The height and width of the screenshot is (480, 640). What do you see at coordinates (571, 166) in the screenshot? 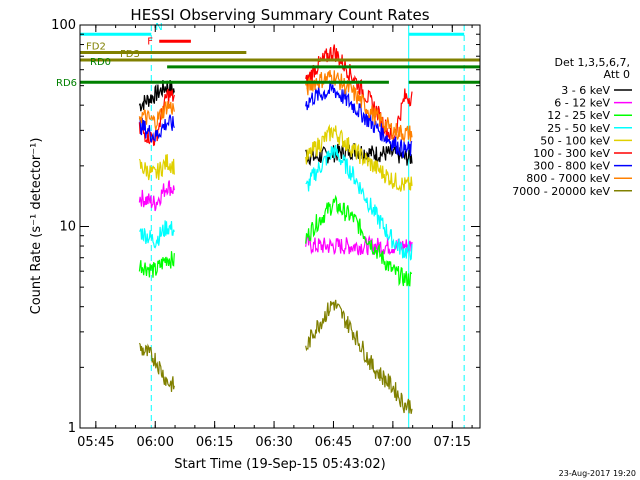
I see `legend-label: 300 - 800 keV` at bounding box center [571, 166].